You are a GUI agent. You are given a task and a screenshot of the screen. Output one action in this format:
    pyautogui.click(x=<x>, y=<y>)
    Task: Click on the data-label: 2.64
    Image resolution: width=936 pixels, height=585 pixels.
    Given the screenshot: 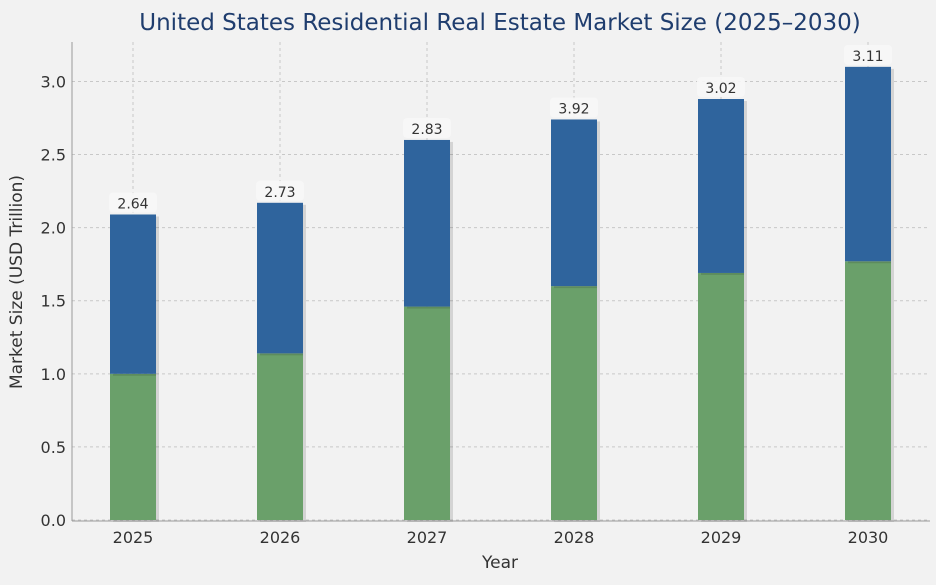 What is the action you would take?
    pyautogui.click(x=132, y=204)
    